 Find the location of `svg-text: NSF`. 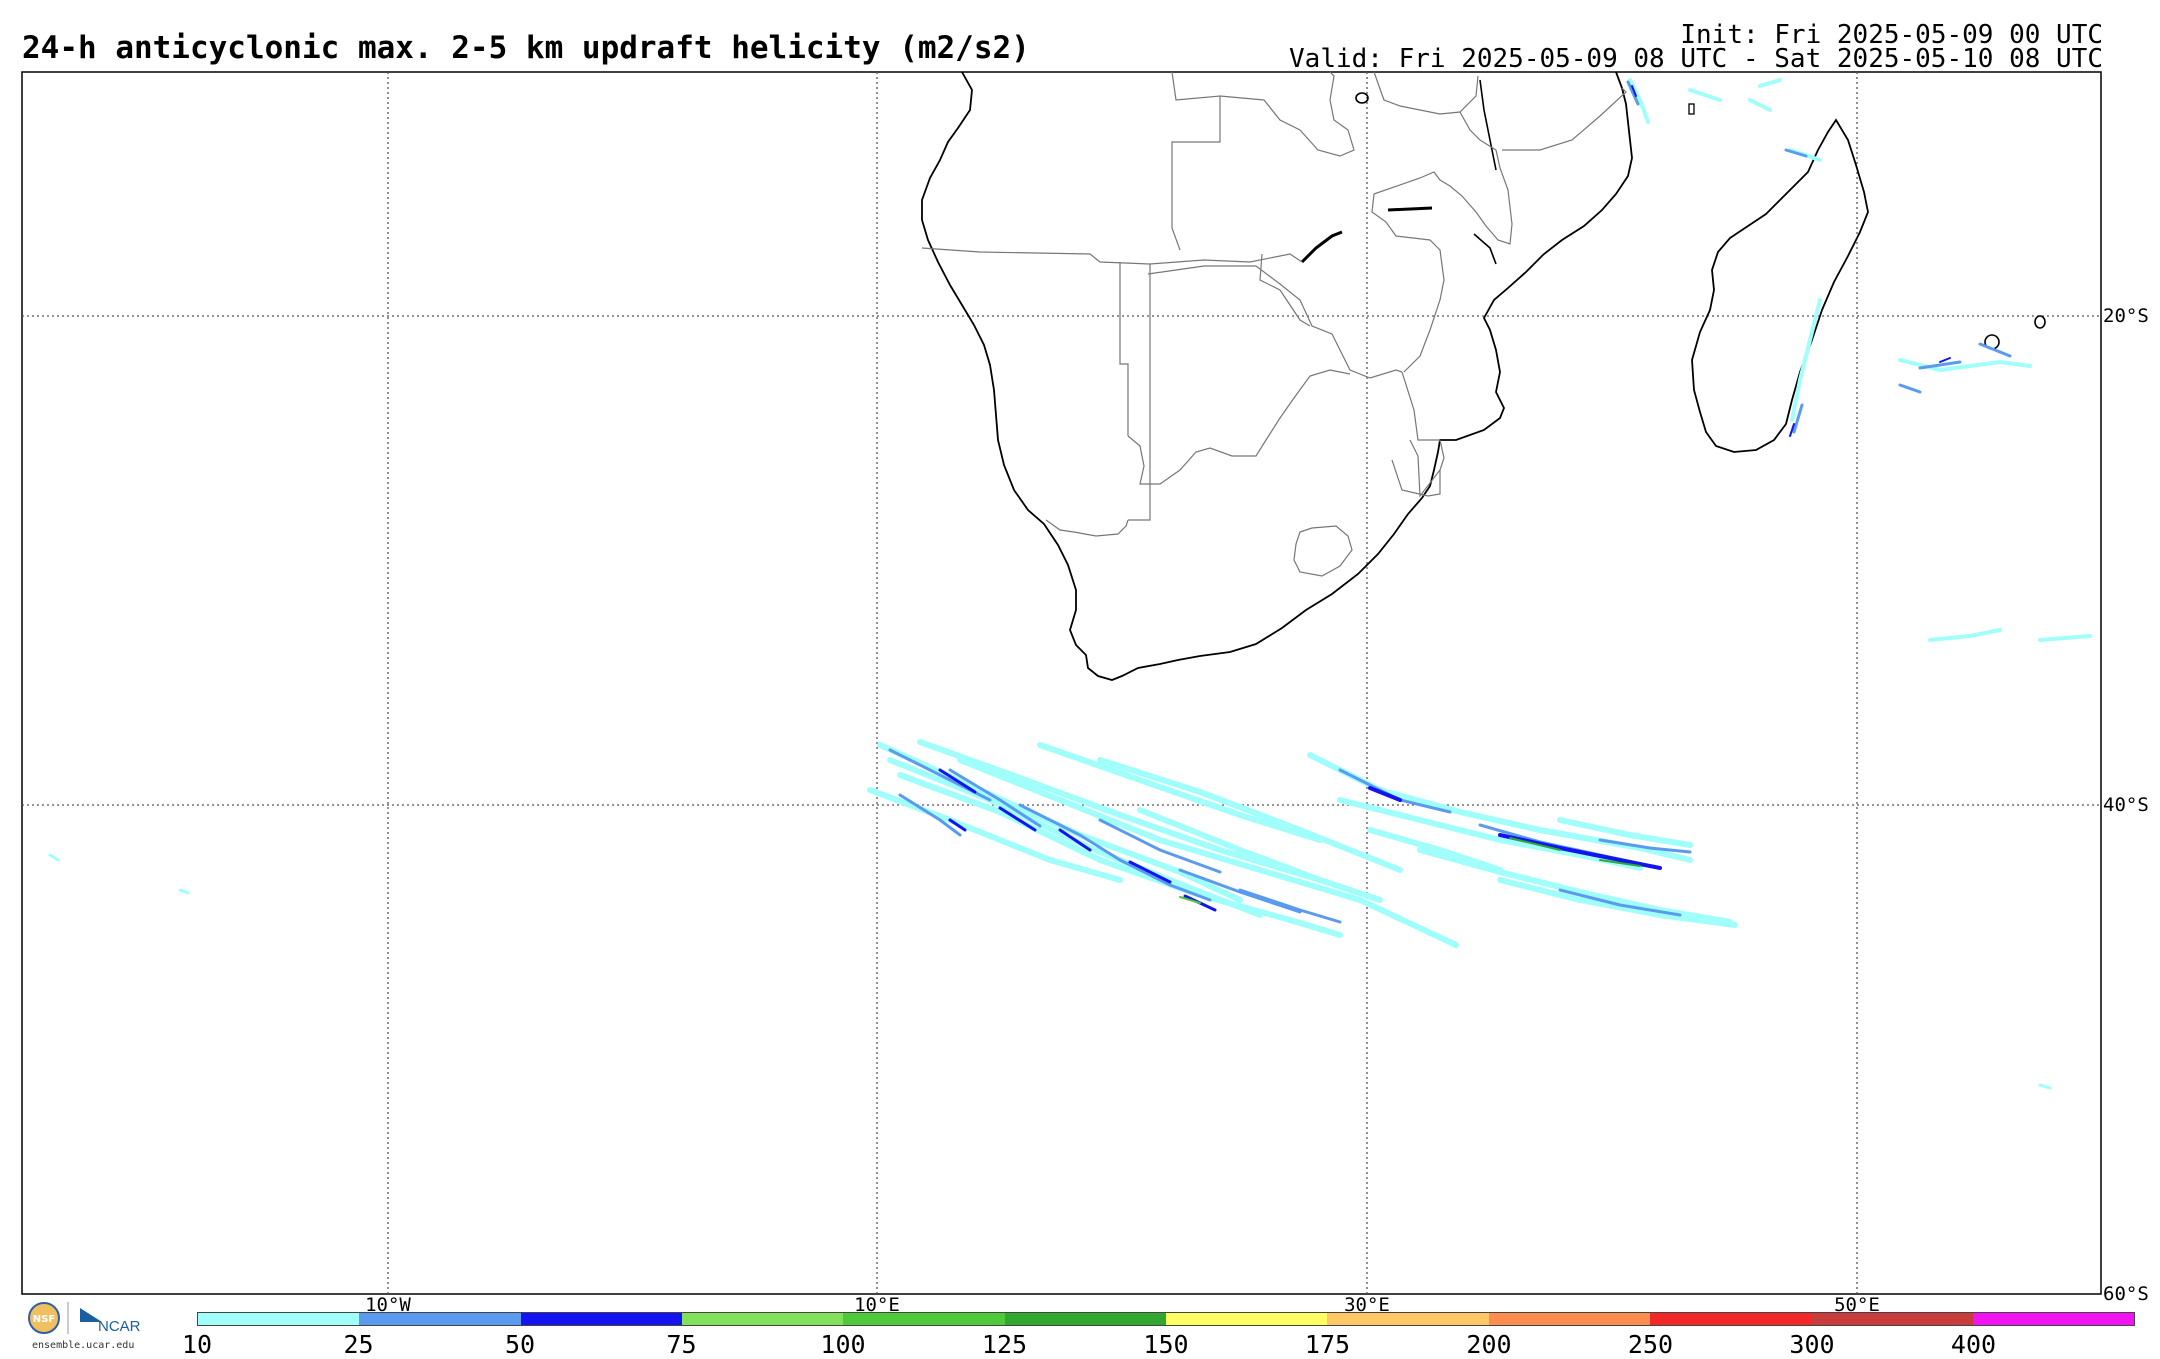

svg-text: NSF is located at coordinates (44, 1319).